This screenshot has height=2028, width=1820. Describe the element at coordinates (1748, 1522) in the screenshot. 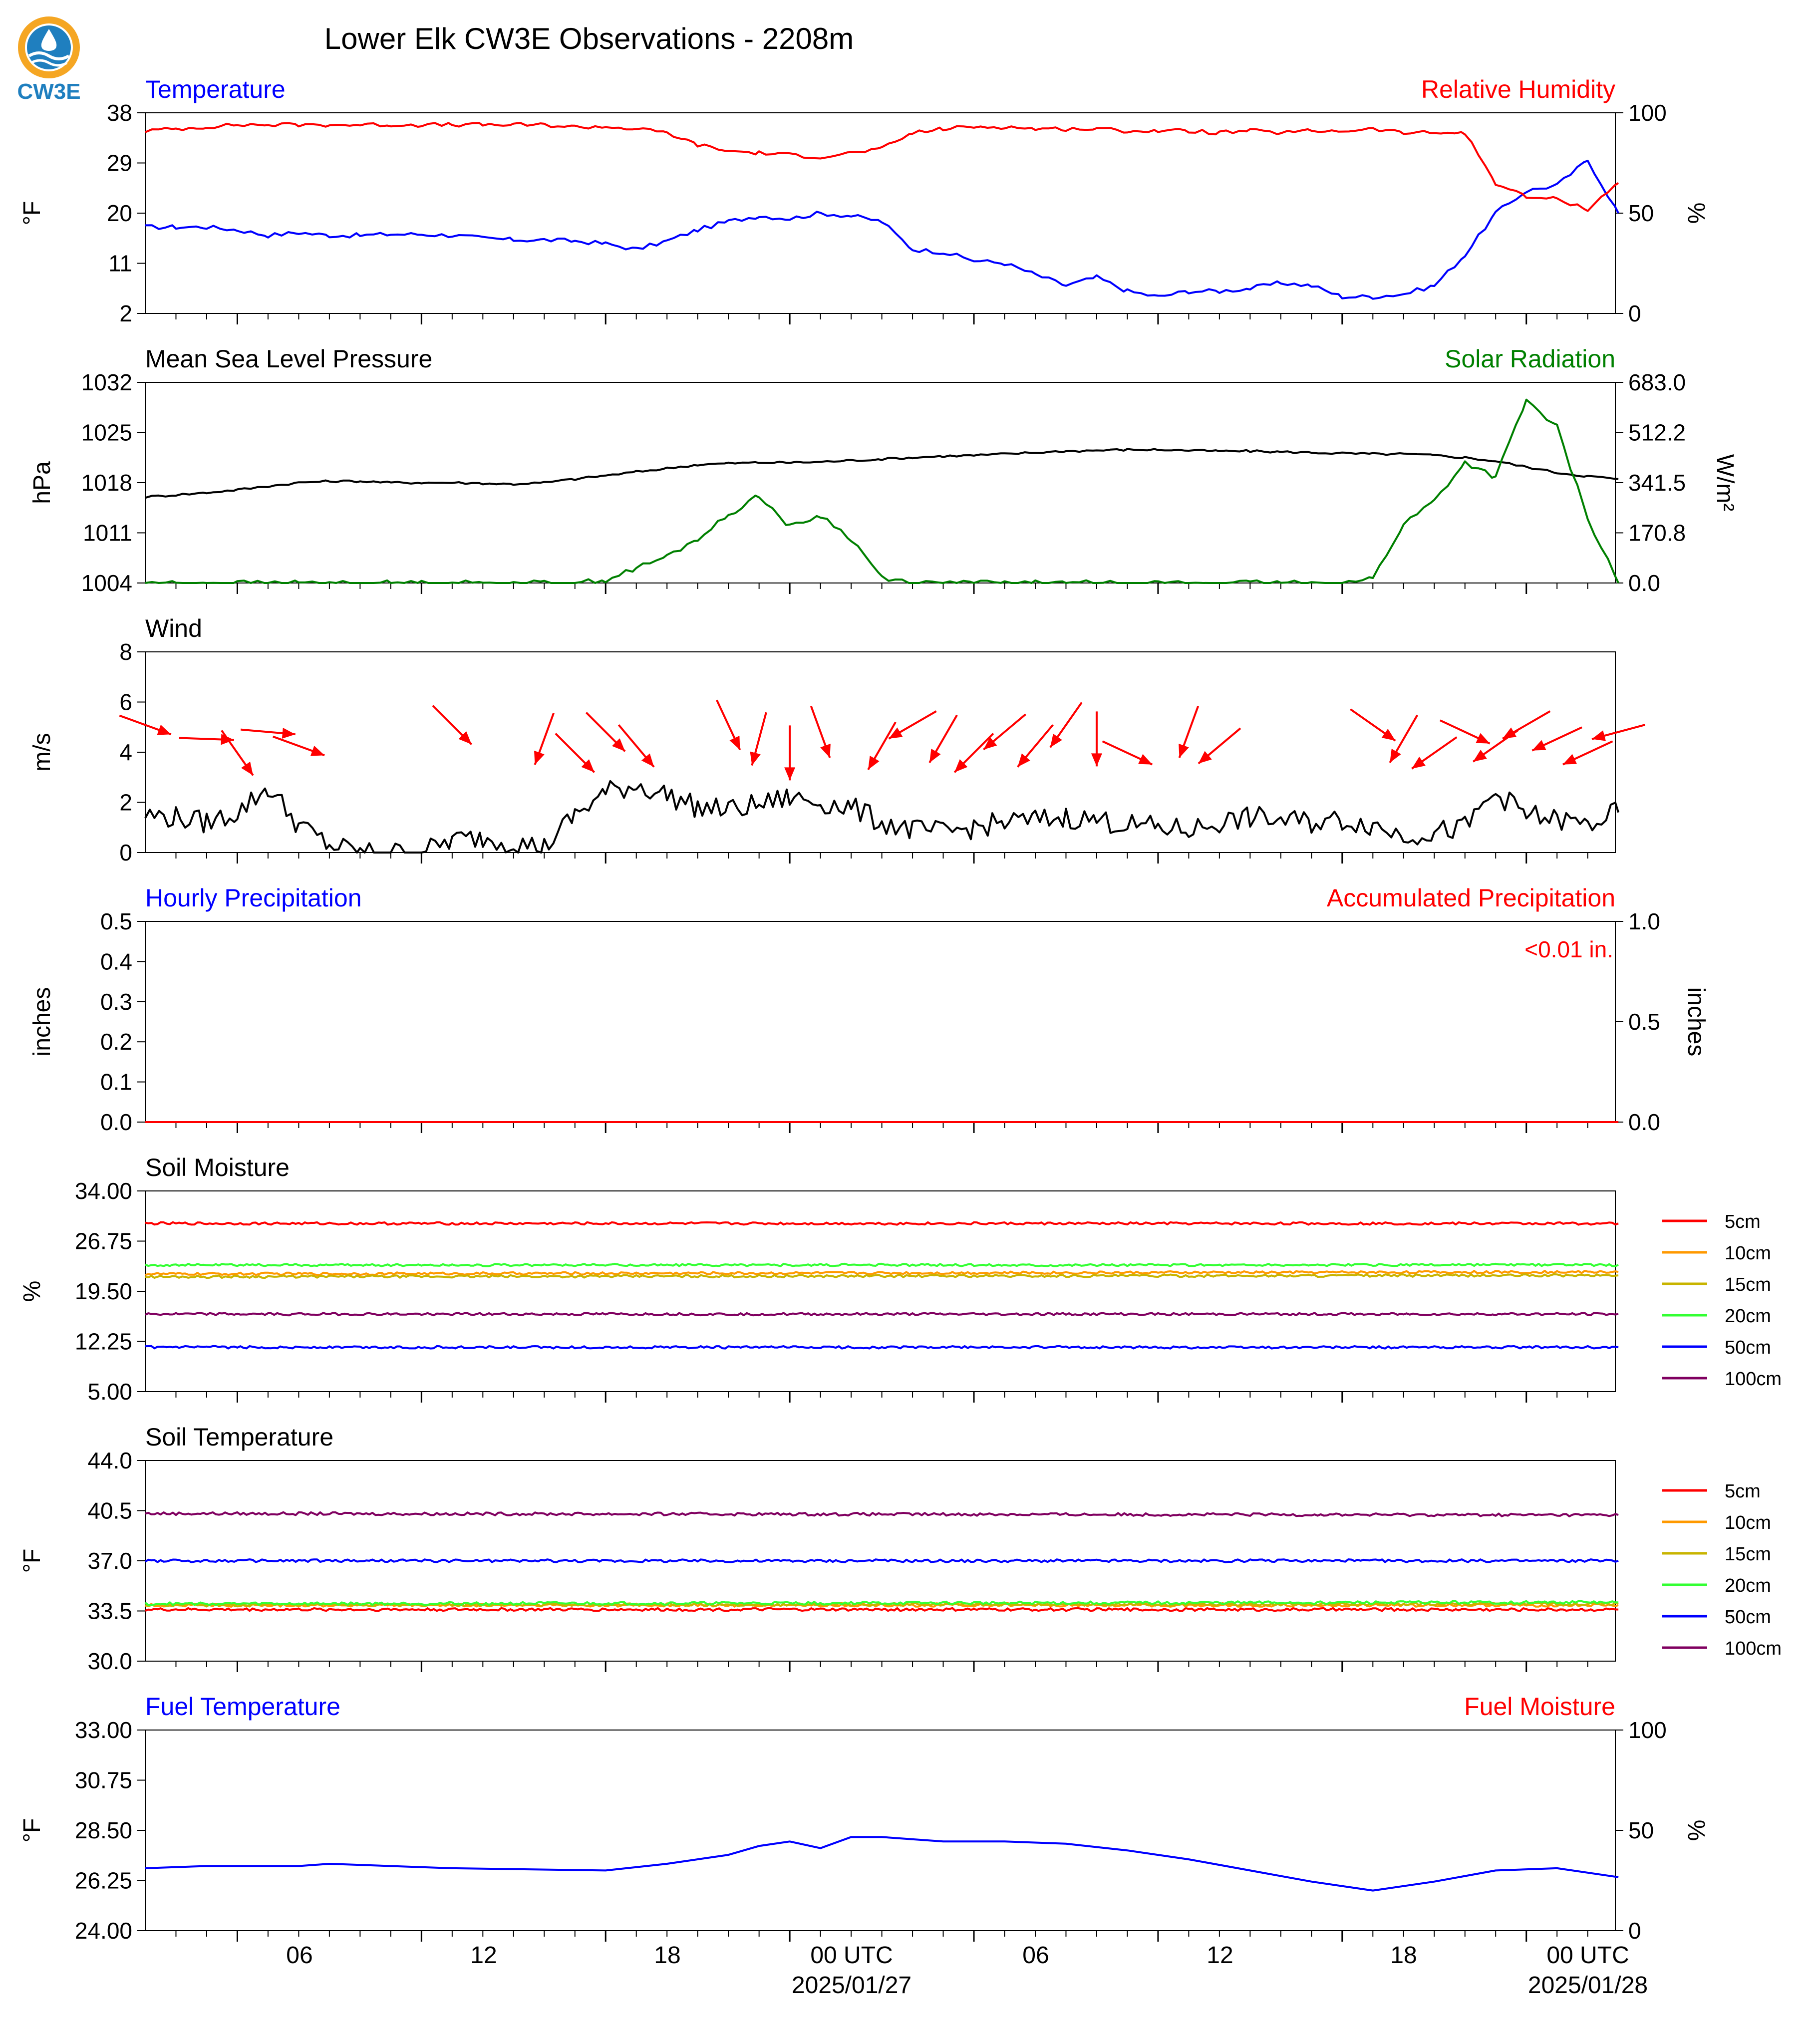

I see `legend-label: 10cm` at that location.